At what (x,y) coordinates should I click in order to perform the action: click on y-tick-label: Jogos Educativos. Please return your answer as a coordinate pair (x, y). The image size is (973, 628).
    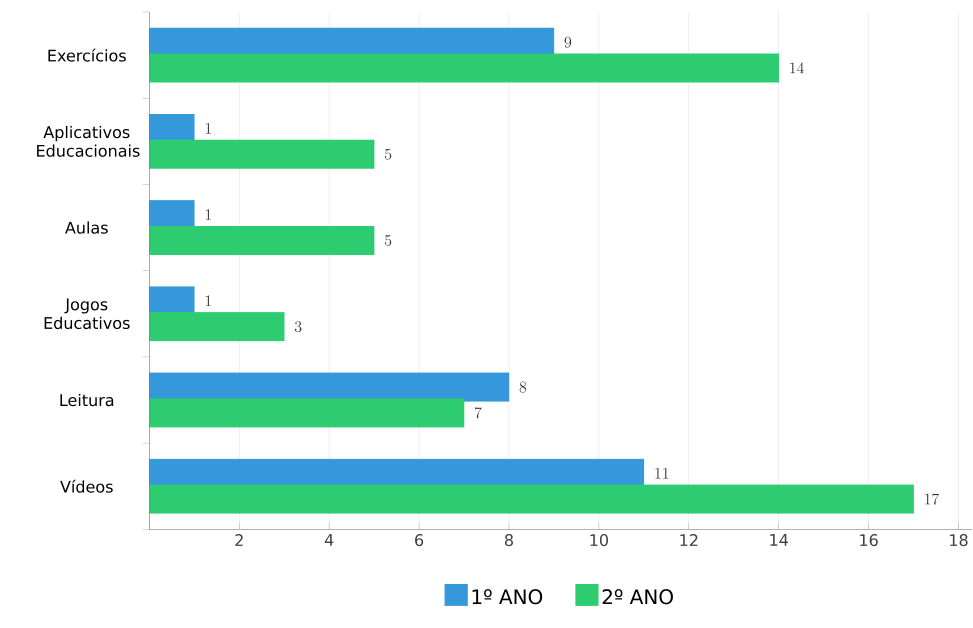
    Looking at the image, I should click on (87, 314).